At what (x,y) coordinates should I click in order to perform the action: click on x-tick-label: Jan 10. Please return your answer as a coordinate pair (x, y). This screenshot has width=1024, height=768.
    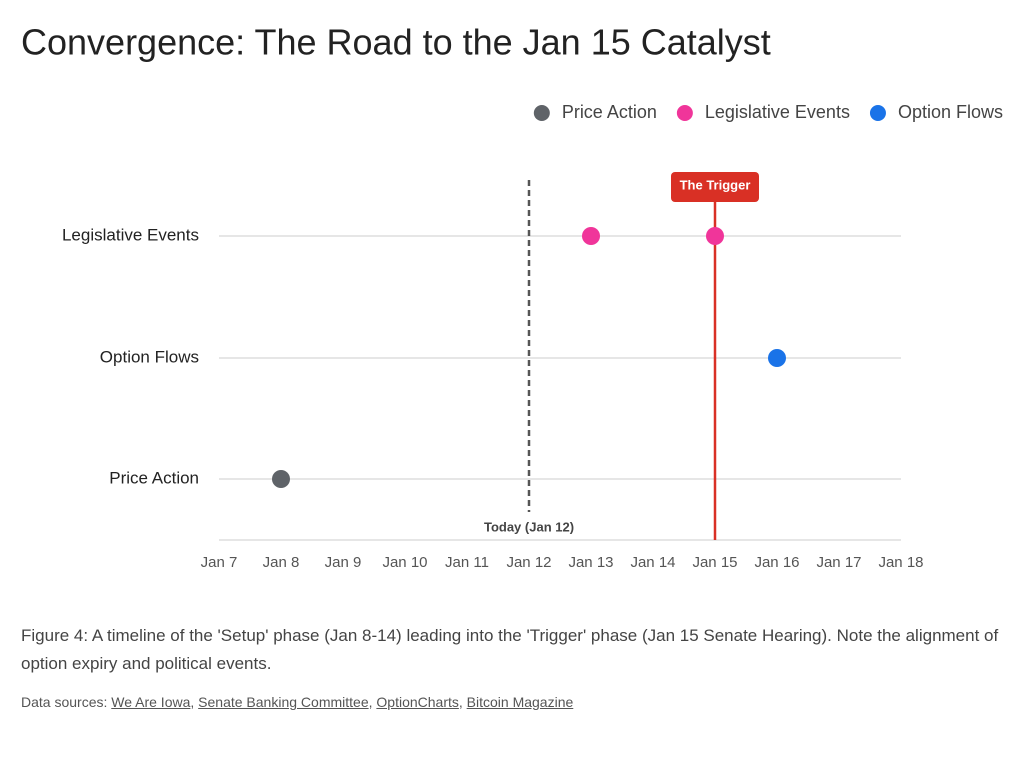
    Looking at the image, I should click on (404, 562).